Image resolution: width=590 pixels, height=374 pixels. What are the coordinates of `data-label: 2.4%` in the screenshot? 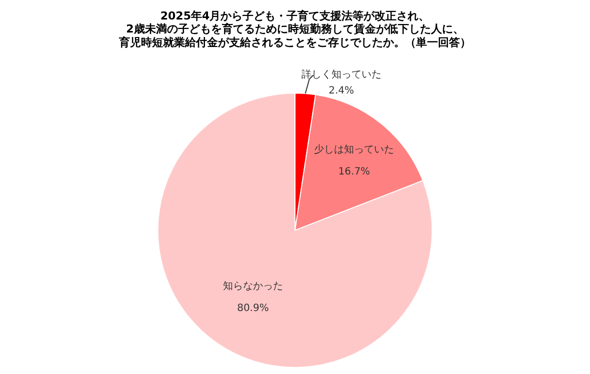 It's located at (341, 91).